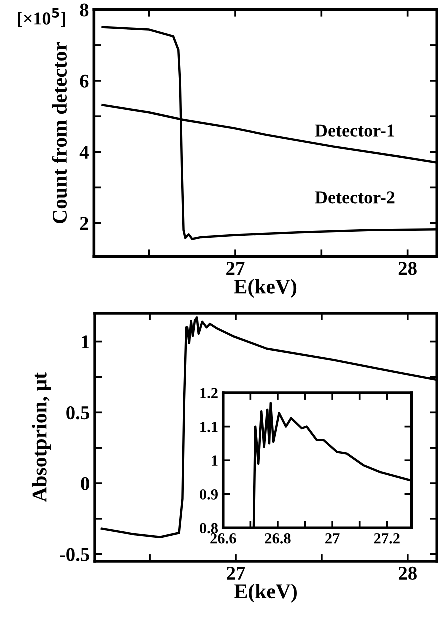 Image resolution: width=438 pixels, height=617 pixels. Describe the element at coordinates (42, 437) in the screenshot. I see `y-axis-title: Absotprion, μt` at that location.